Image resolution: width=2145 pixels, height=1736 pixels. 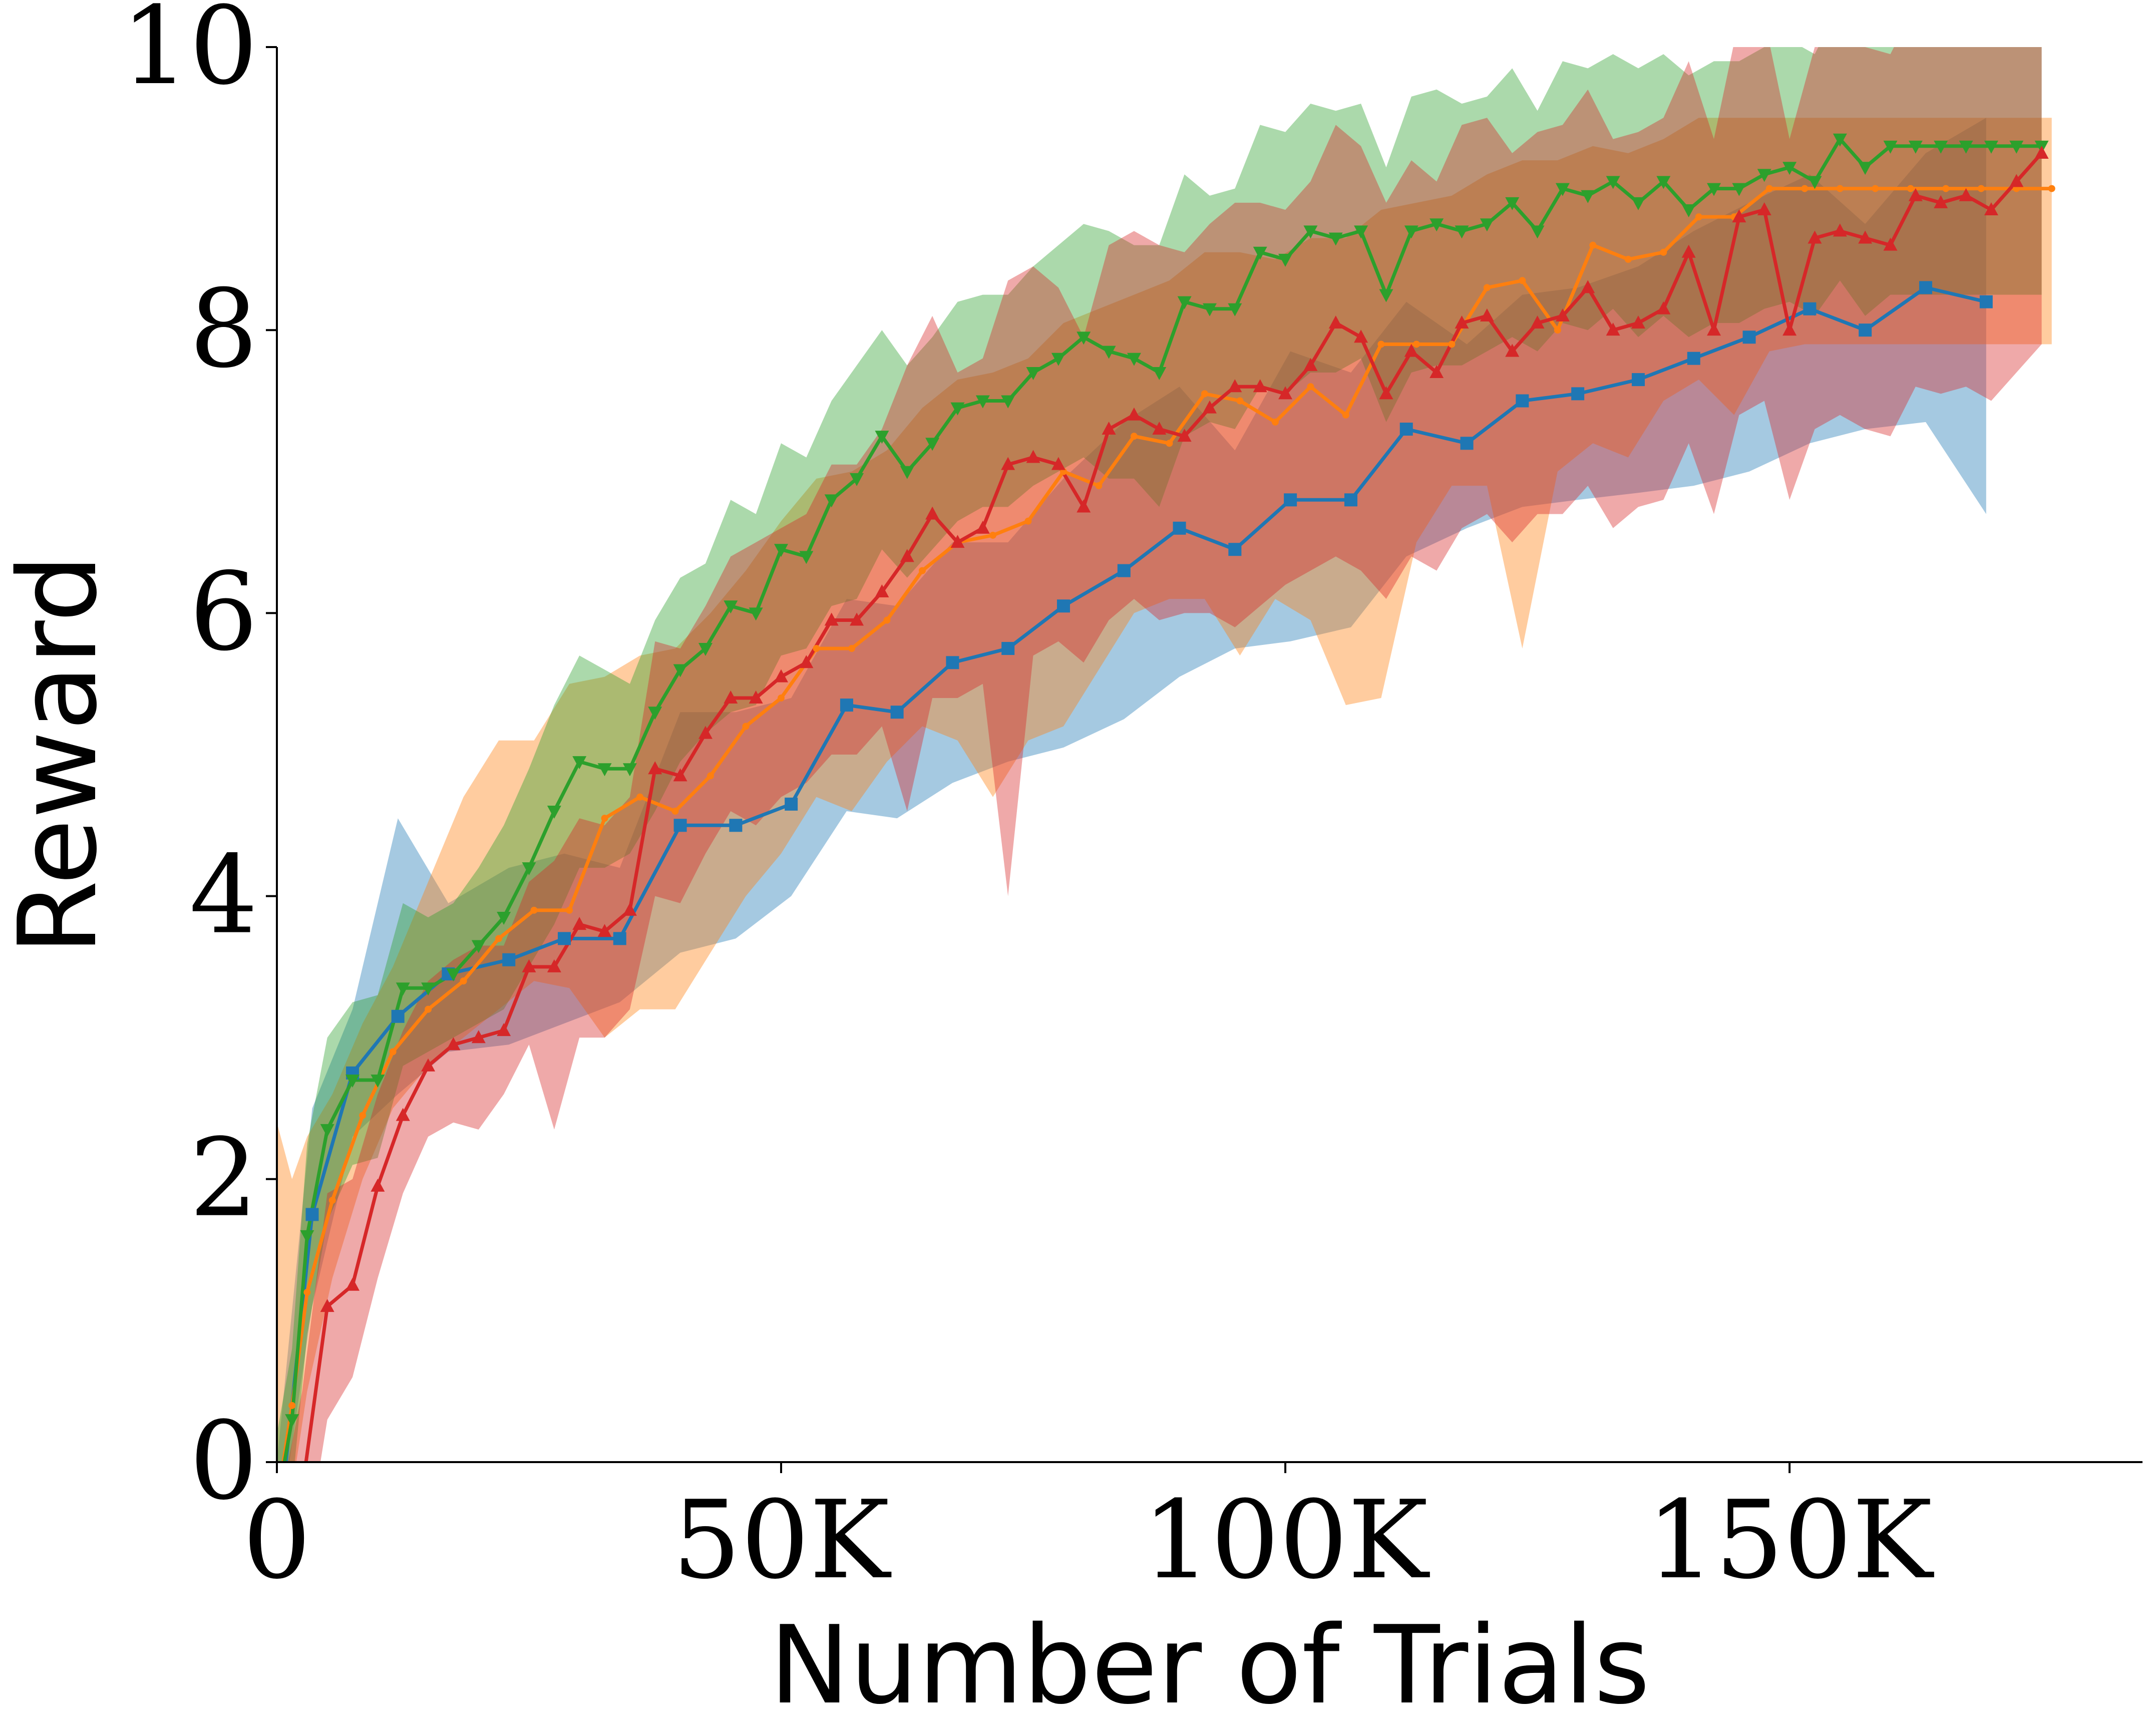 What do you see at coordinates (60, 755) in the screenshot?
I see `y-axis-title: Reward` at bounding box center [60, 755].